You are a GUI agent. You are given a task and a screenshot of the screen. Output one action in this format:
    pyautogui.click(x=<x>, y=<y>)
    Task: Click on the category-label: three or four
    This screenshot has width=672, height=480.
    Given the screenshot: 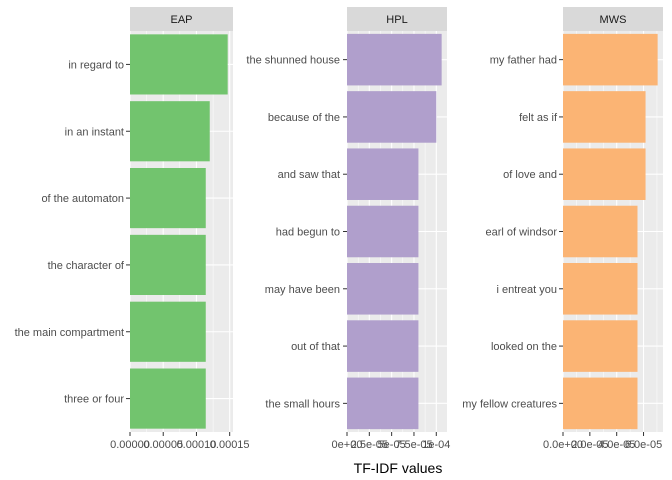 What is the action you would take?
    pyautogui.click(x=94, y=400)
    